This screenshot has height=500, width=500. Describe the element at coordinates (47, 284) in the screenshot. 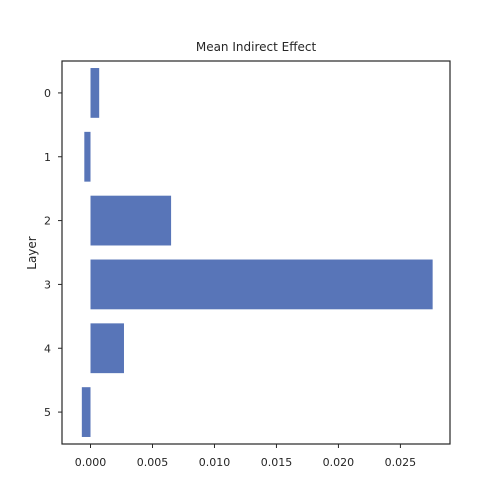

I see `y-tick-label: 3` at that location.